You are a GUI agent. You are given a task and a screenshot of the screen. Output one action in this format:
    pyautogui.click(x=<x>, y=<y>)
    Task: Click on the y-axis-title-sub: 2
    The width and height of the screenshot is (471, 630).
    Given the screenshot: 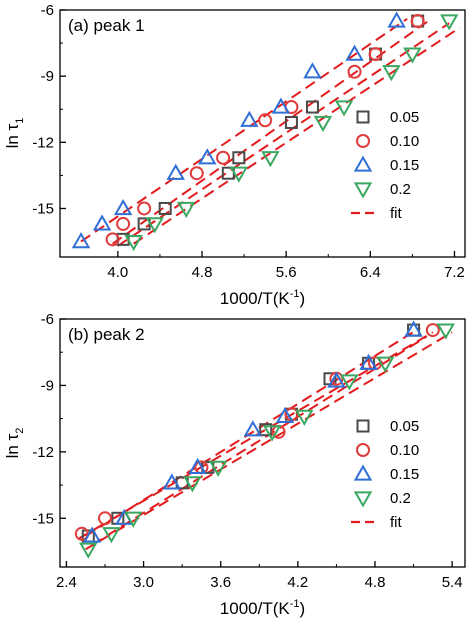 What is the action you would take?
    pyautogui.click(x=20, y=431)
    